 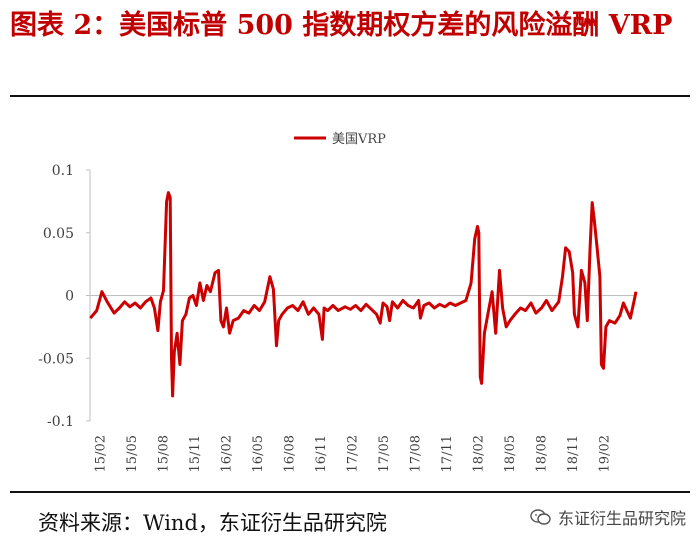 What do you see at coordinates (510, 453) in the screenshot?
I see `x-tick-label: 18/05` at bounding box center [510, 453].